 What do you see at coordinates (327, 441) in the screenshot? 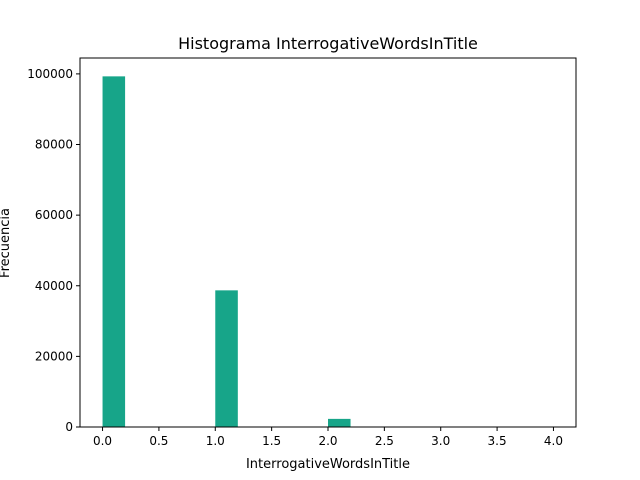
I see `x-tick-label: 2.0` at bounding box center [327, 441].